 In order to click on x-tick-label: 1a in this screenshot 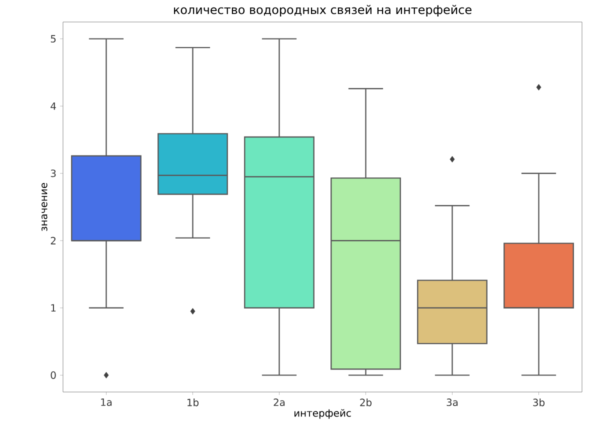, I will do `click(106, 402)`.